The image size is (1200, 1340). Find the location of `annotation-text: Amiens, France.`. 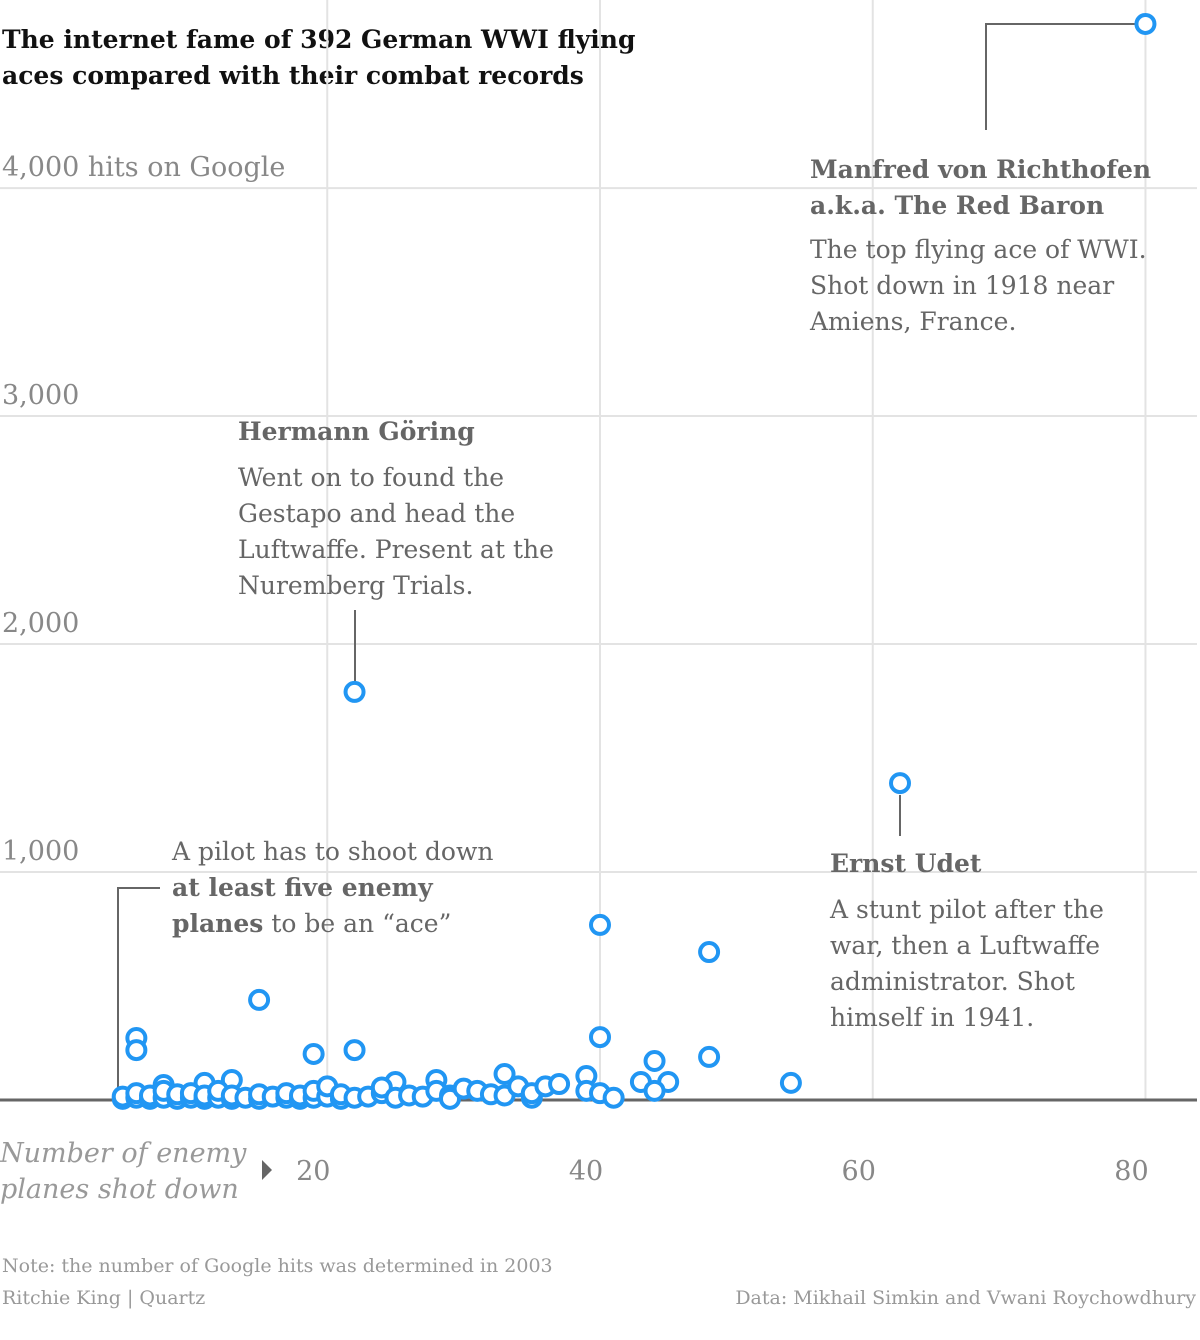

annotation-text: Amiens, France. is located at coordinates (912, 321).